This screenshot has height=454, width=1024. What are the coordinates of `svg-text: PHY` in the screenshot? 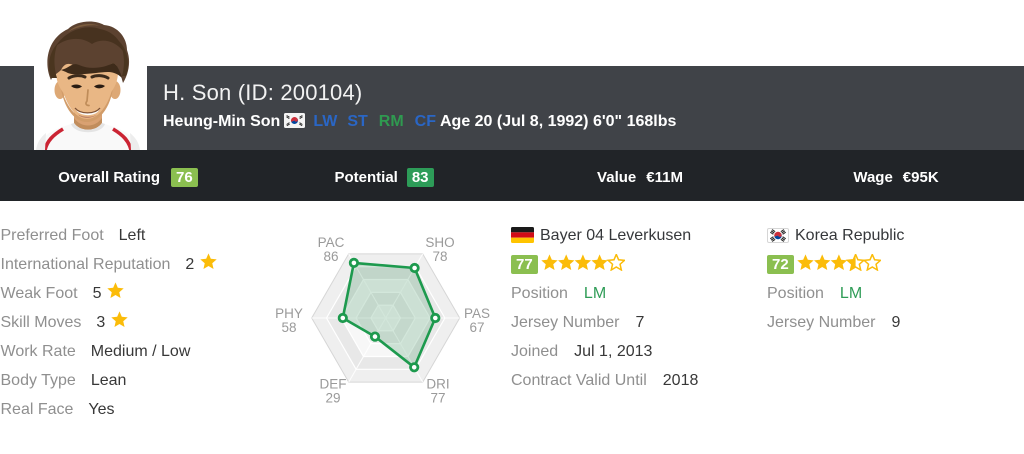 It's located at (289, 313).